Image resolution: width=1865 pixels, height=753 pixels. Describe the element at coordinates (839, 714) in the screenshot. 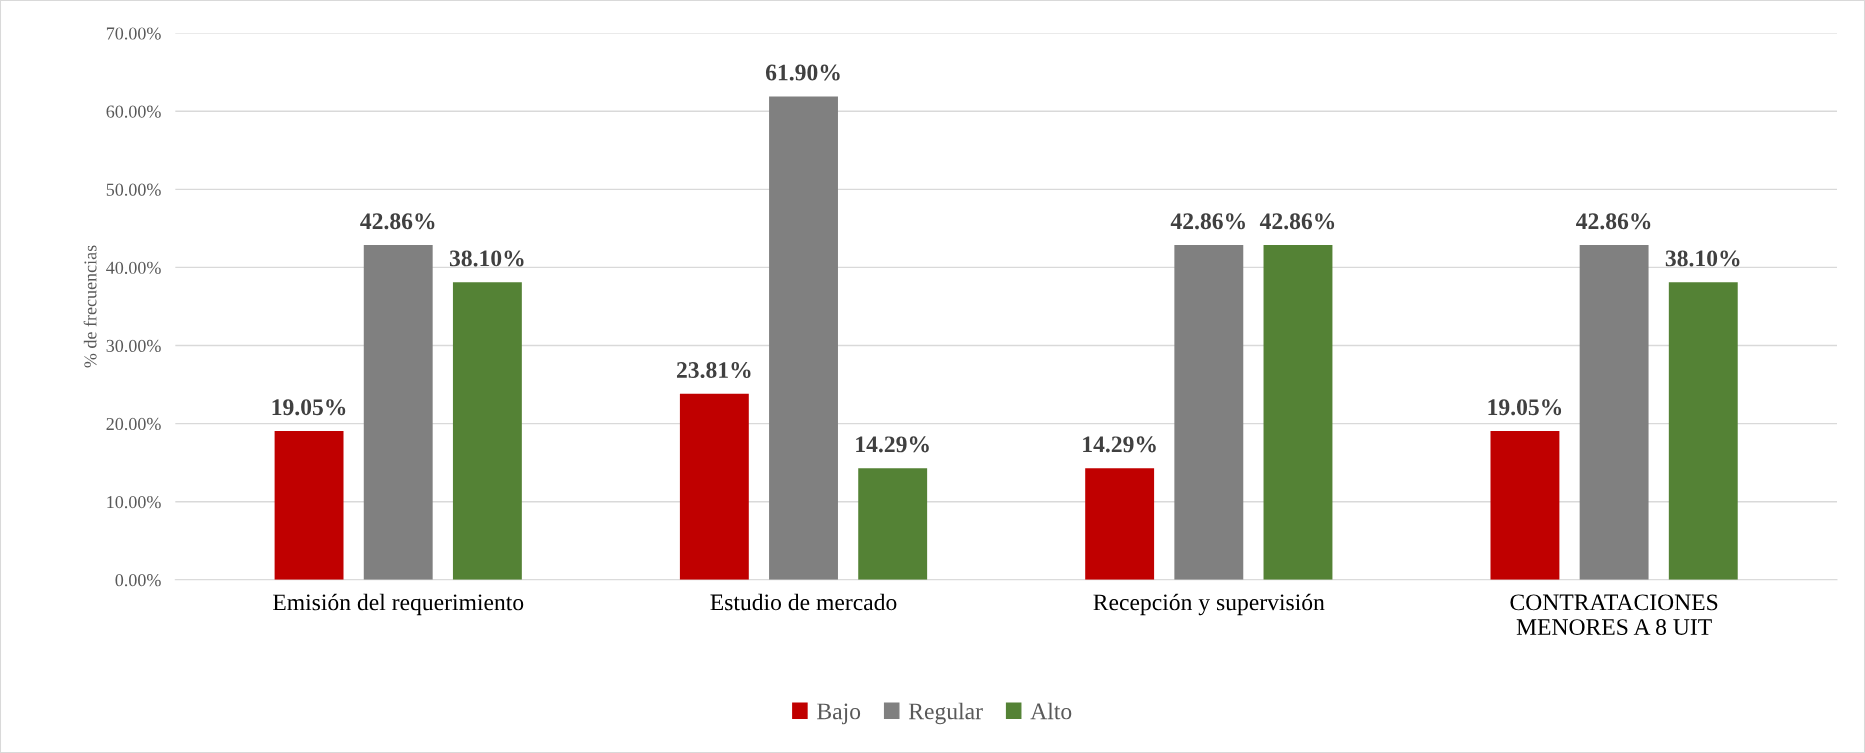

I see `legend-label: Bajo` at that location.